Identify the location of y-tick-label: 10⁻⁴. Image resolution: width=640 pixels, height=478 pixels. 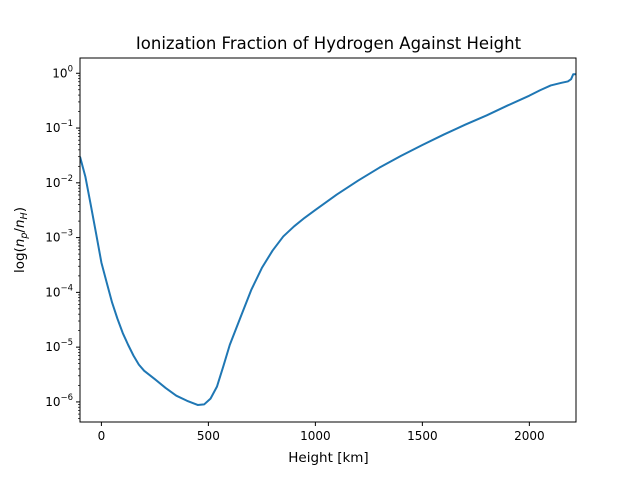
(59, 291).